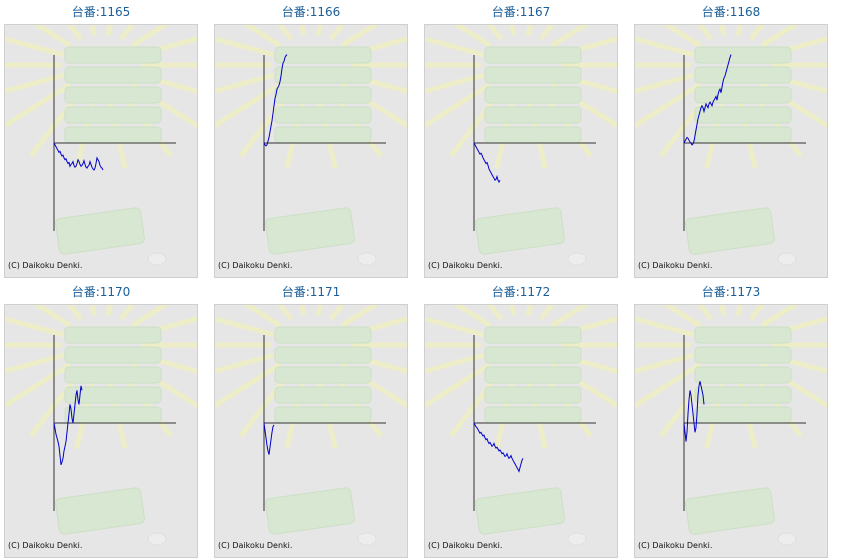 The height and width of the screenshot is (560, 844). What do you see at coordinates (521, 12) in the screenshot?
I see `machine-number-title: 台番:1167` at bounding box center [521, 12].